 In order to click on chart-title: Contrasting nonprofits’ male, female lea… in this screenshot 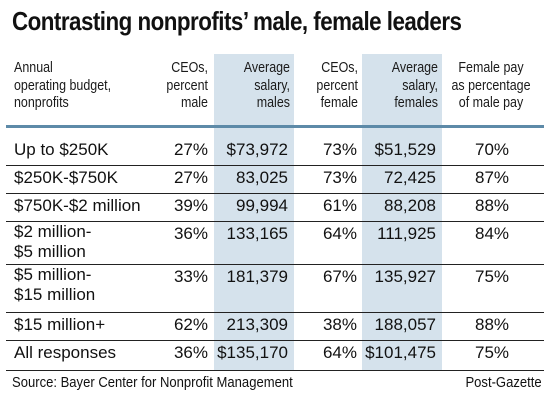, I will do `click(237, 21)`.